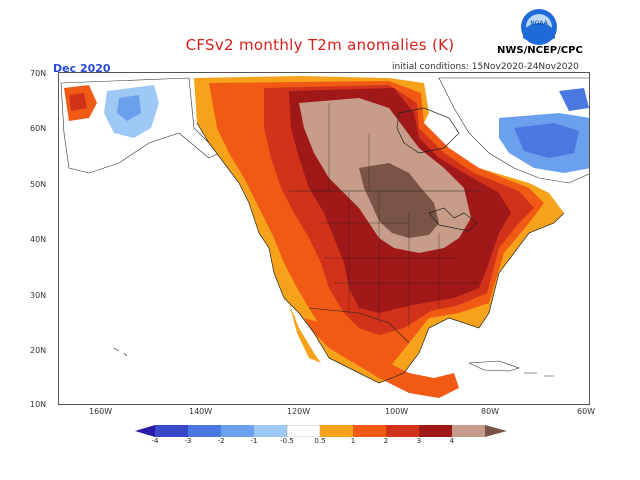 The width and height of the screenshot is (640, 480). What do you see at coordinates (381, 358) in the screenshot?
I see `mexico-warm-region` at bounding box center [381, 358].